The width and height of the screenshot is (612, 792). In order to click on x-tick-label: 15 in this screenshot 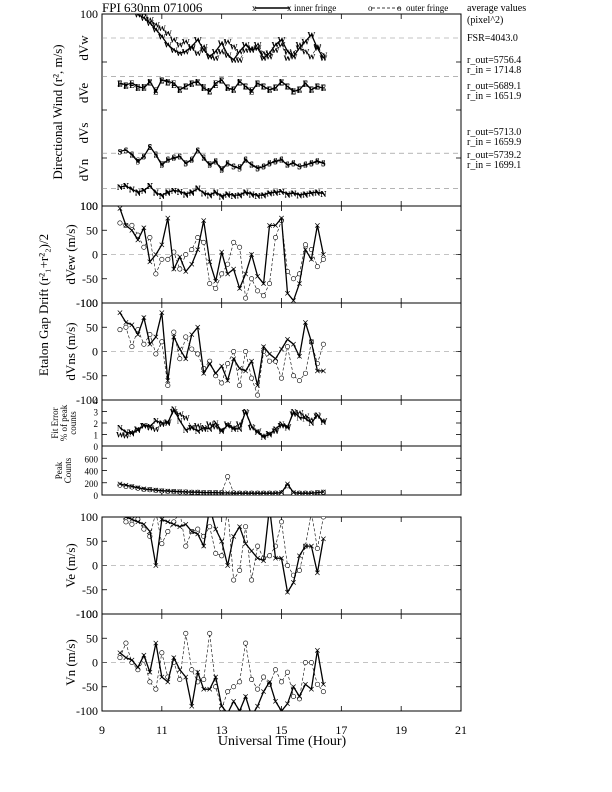, I will do `click(282, 730)`.